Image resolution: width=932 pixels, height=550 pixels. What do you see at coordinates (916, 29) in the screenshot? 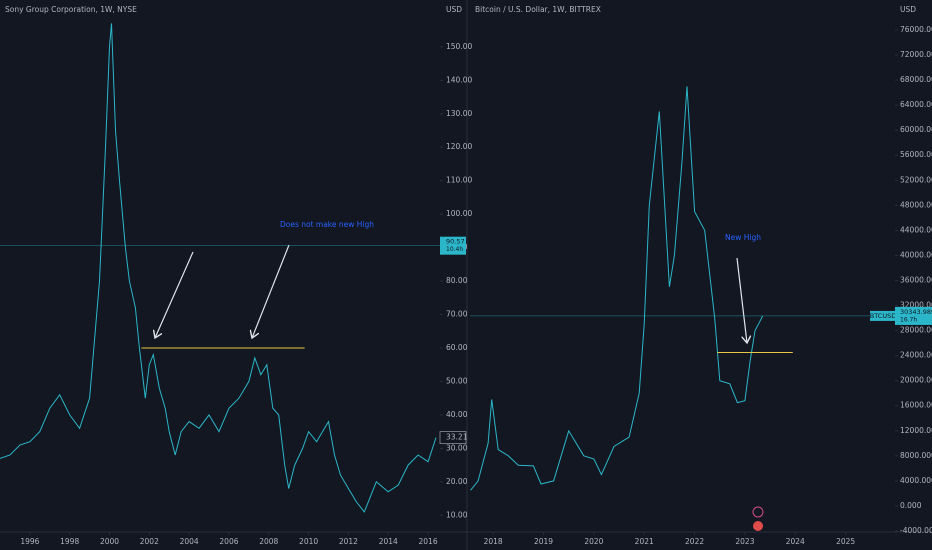
I see `y-tick-label: 76000.000` at bounding box center [916, 29].